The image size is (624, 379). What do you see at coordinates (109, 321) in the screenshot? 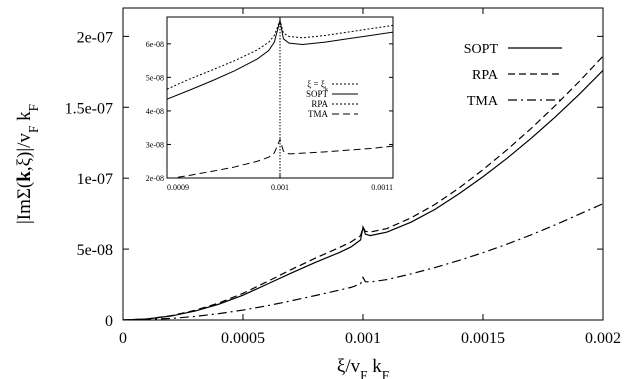
I see `y-tick-label: 0` at bounding box center [109, 321].